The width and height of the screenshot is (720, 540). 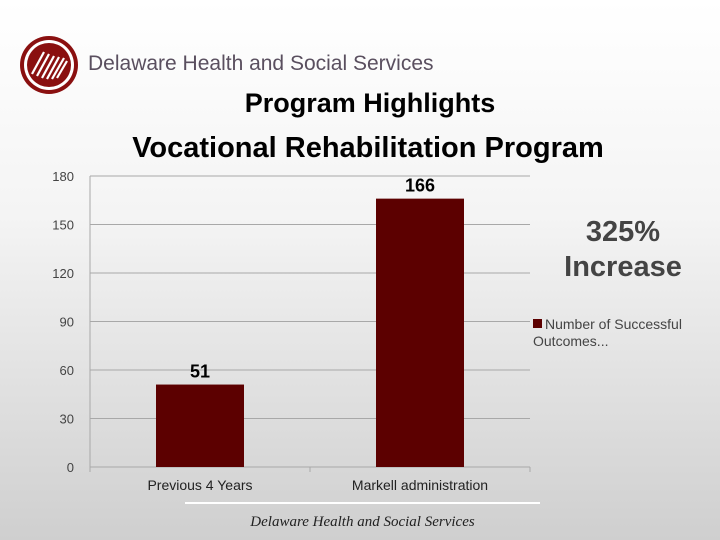 I want to click on footer-text: Delaware Health and Social Services, so click(x=362, y=522).